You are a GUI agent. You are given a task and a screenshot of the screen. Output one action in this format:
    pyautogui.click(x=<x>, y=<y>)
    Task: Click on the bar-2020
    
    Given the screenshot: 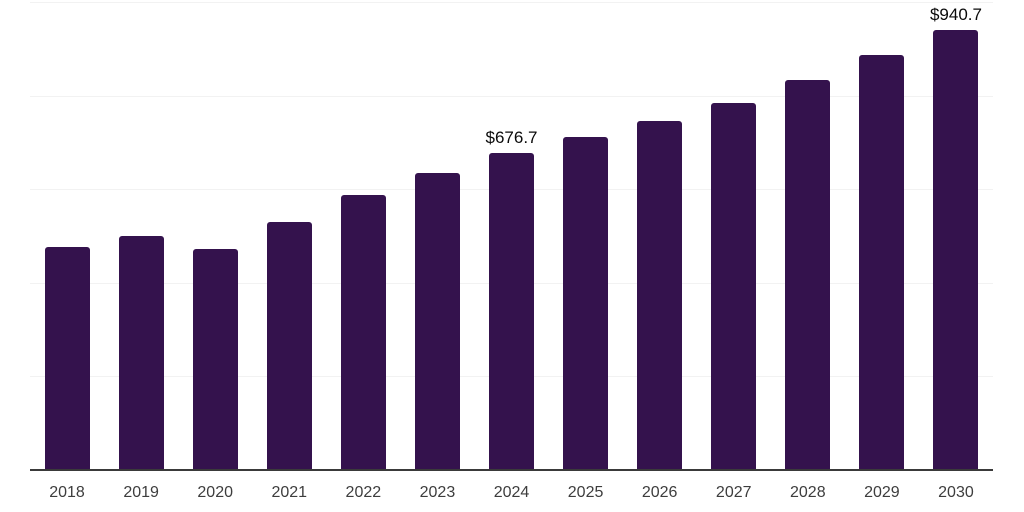 What is the action you would take?
    pyautogui.click(x=215, y=359)
    